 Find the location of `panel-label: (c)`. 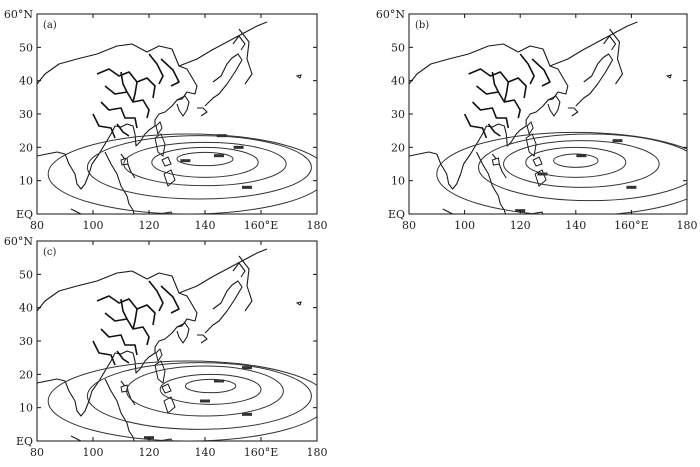

panel-label: (c) is located at coordinates (50, 252).